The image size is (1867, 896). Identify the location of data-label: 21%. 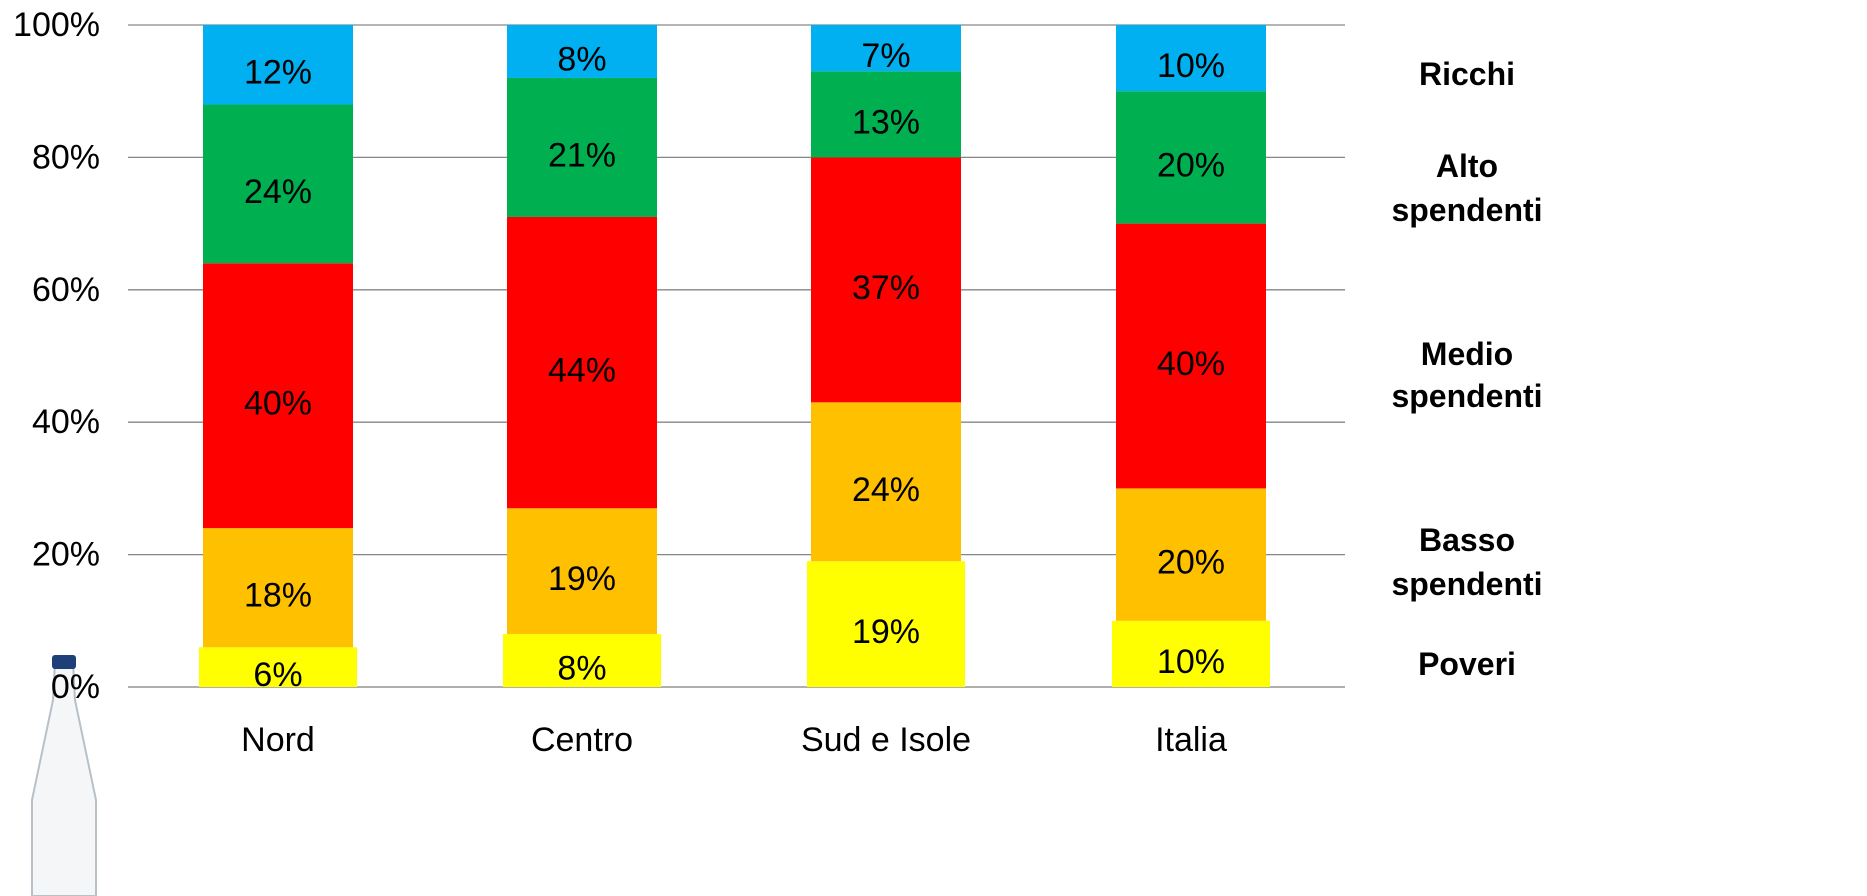
(582, 155).